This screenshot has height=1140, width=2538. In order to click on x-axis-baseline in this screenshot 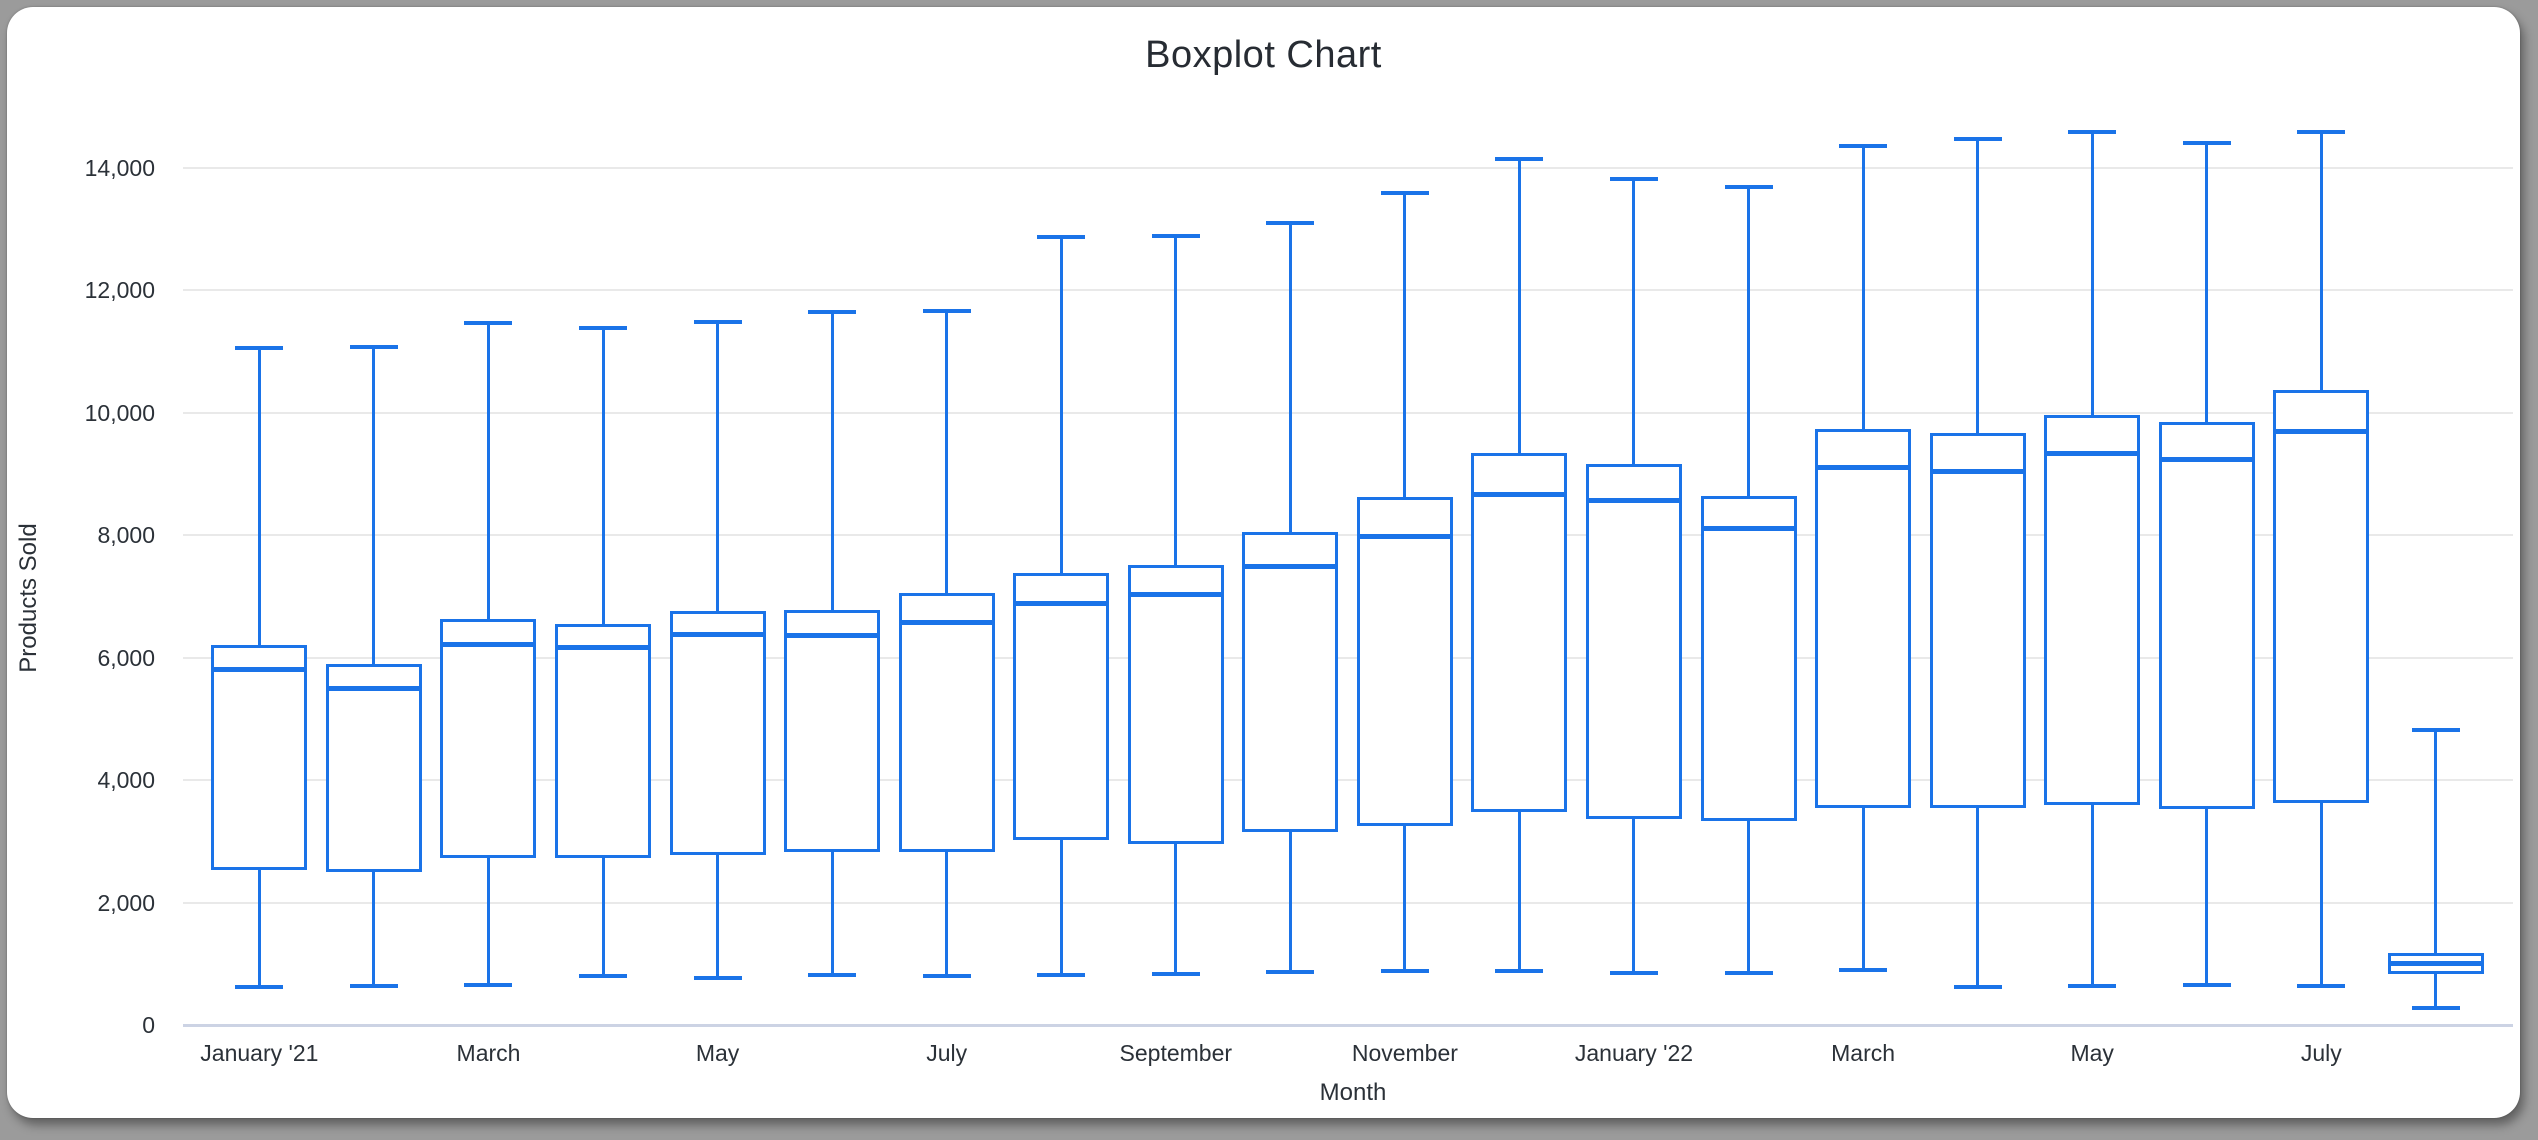, I will do `click(1348, 1025)`.